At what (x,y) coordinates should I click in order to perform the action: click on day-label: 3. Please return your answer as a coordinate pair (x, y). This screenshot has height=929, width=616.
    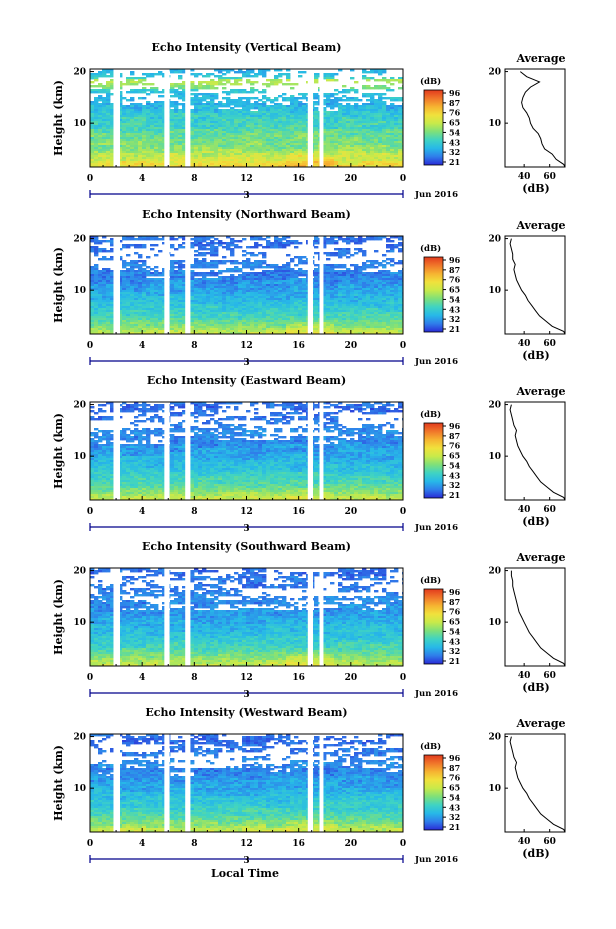
    Looking at the image, I should click on (246, 695).